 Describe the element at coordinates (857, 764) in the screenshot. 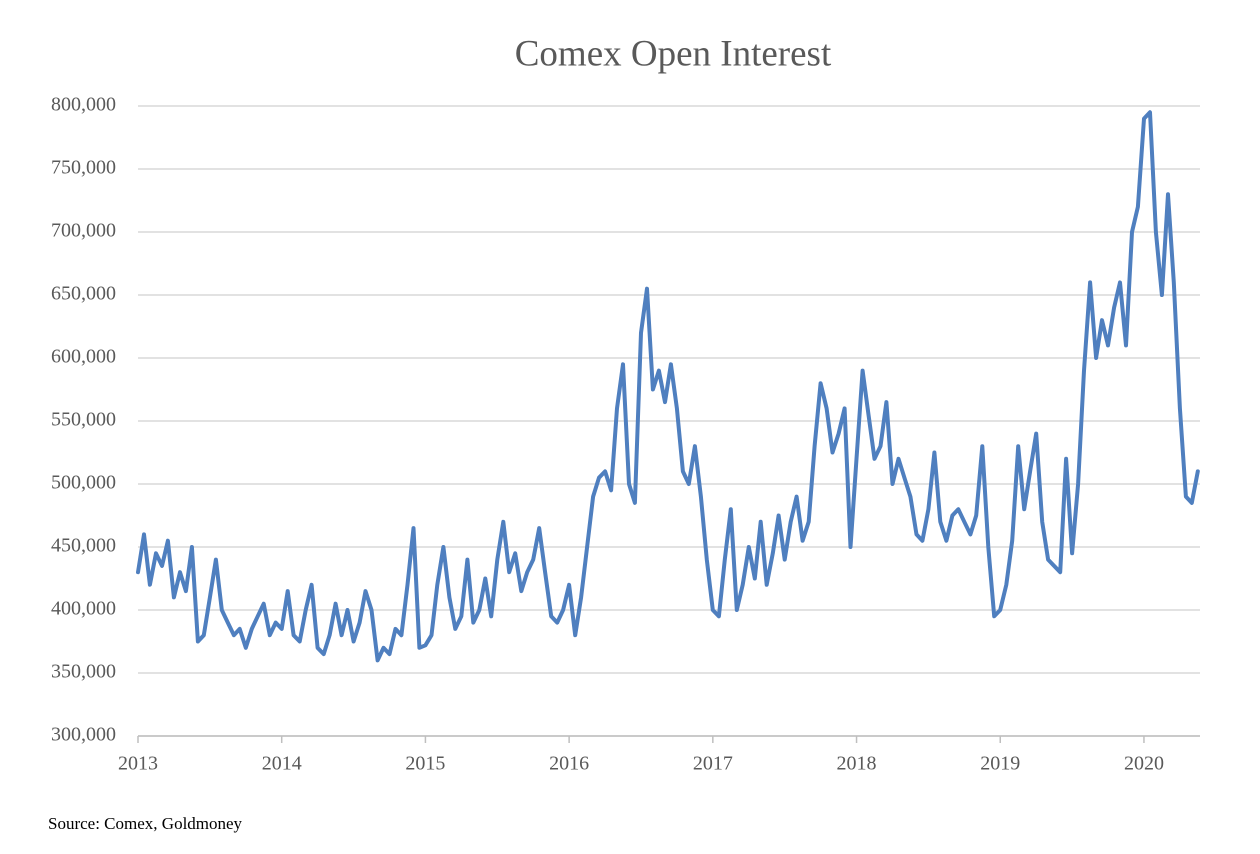

I see `x-tick-label: 2018` at that location.